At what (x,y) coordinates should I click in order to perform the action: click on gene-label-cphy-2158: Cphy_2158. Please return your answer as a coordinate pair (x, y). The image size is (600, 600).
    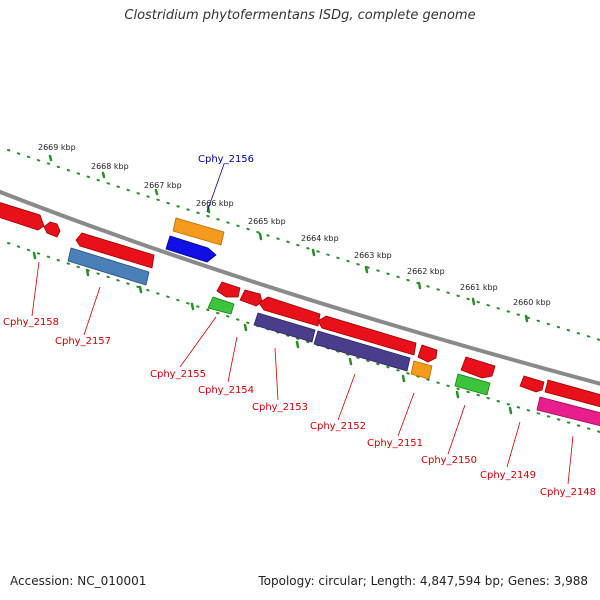
    Looking at the image, I should click on (31, 322).